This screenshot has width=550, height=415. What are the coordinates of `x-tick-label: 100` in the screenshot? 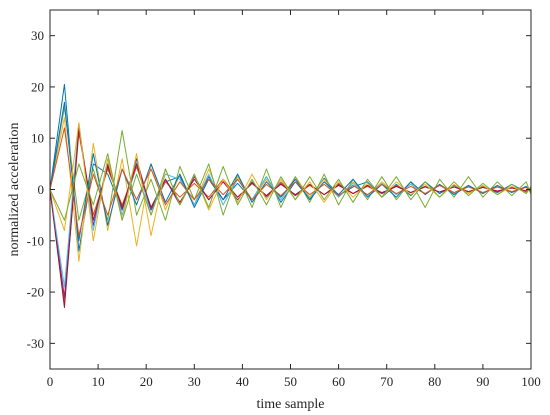 It's located at (531, 381).